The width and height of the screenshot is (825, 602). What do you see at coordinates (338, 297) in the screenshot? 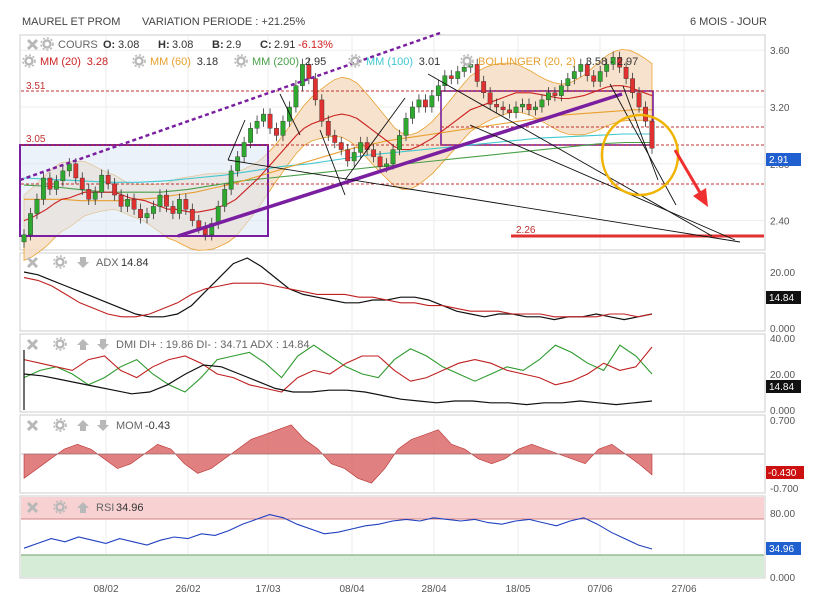
I see `adx-aux-line` at bounding box center [338, 297].